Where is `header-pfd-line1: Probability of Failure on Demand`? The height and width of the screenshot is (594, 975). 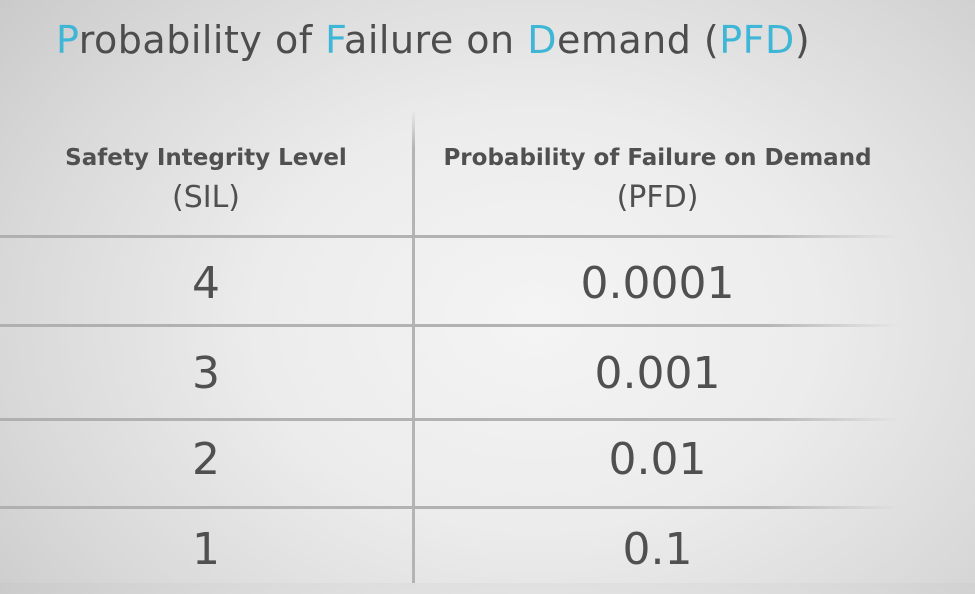
header-pfd-line1: Probability of Failure on Demand is located at coordinates (657, 158).